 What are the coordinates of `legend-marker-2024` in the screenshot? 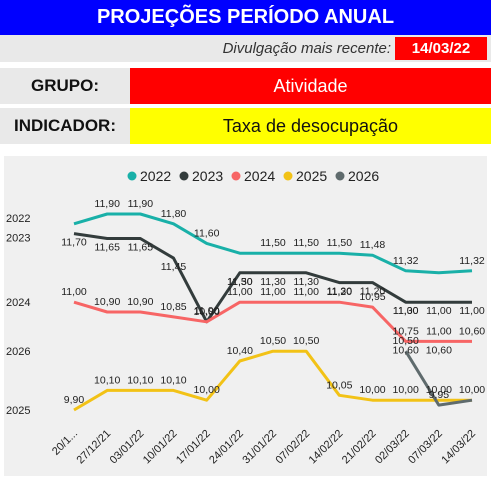 It's located at (236, 176).